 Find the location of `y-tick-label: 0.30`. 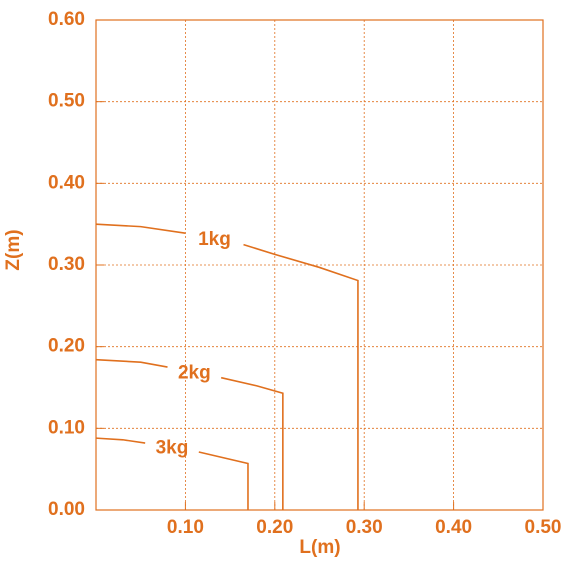

y-tick-label: 0.30 is located at coordinates (66, 264).